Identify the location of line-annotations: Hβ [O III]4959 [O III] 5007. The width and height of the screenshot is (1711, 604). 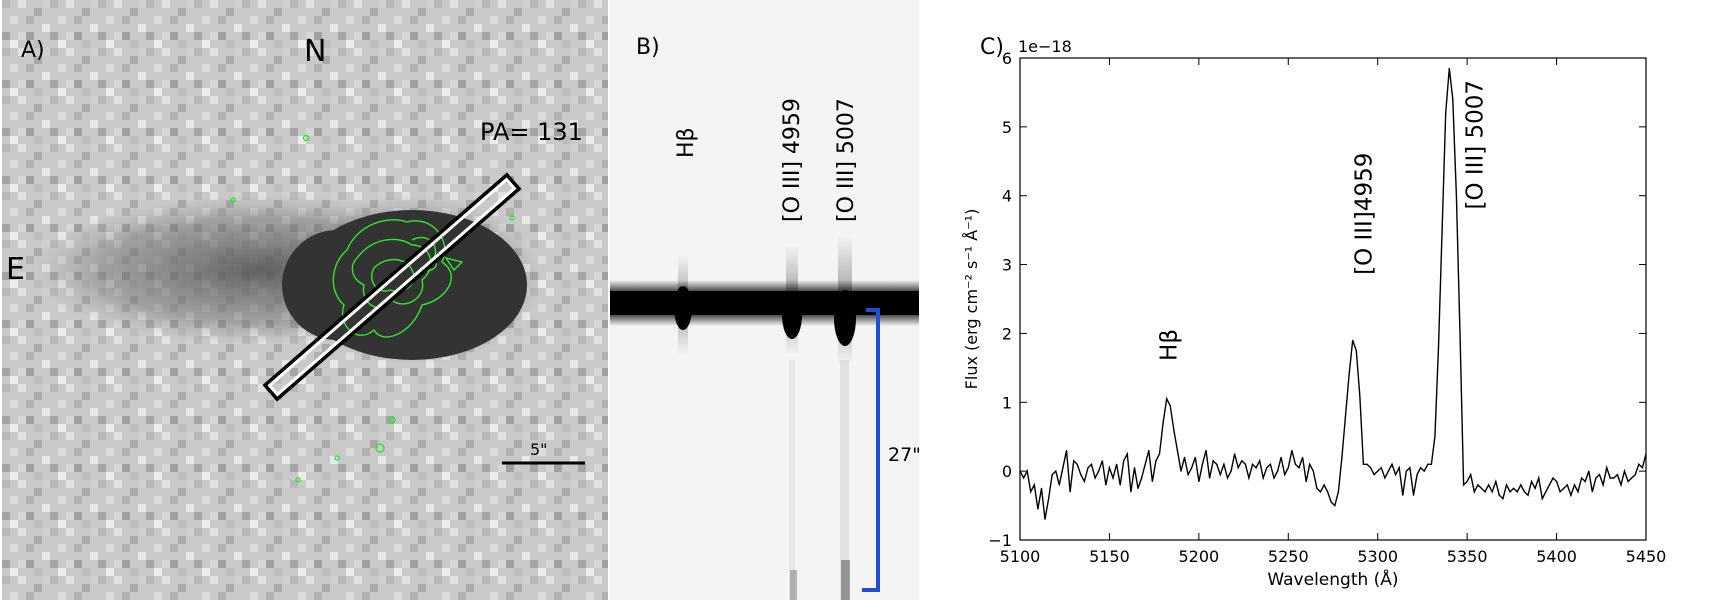
(1322, 220).